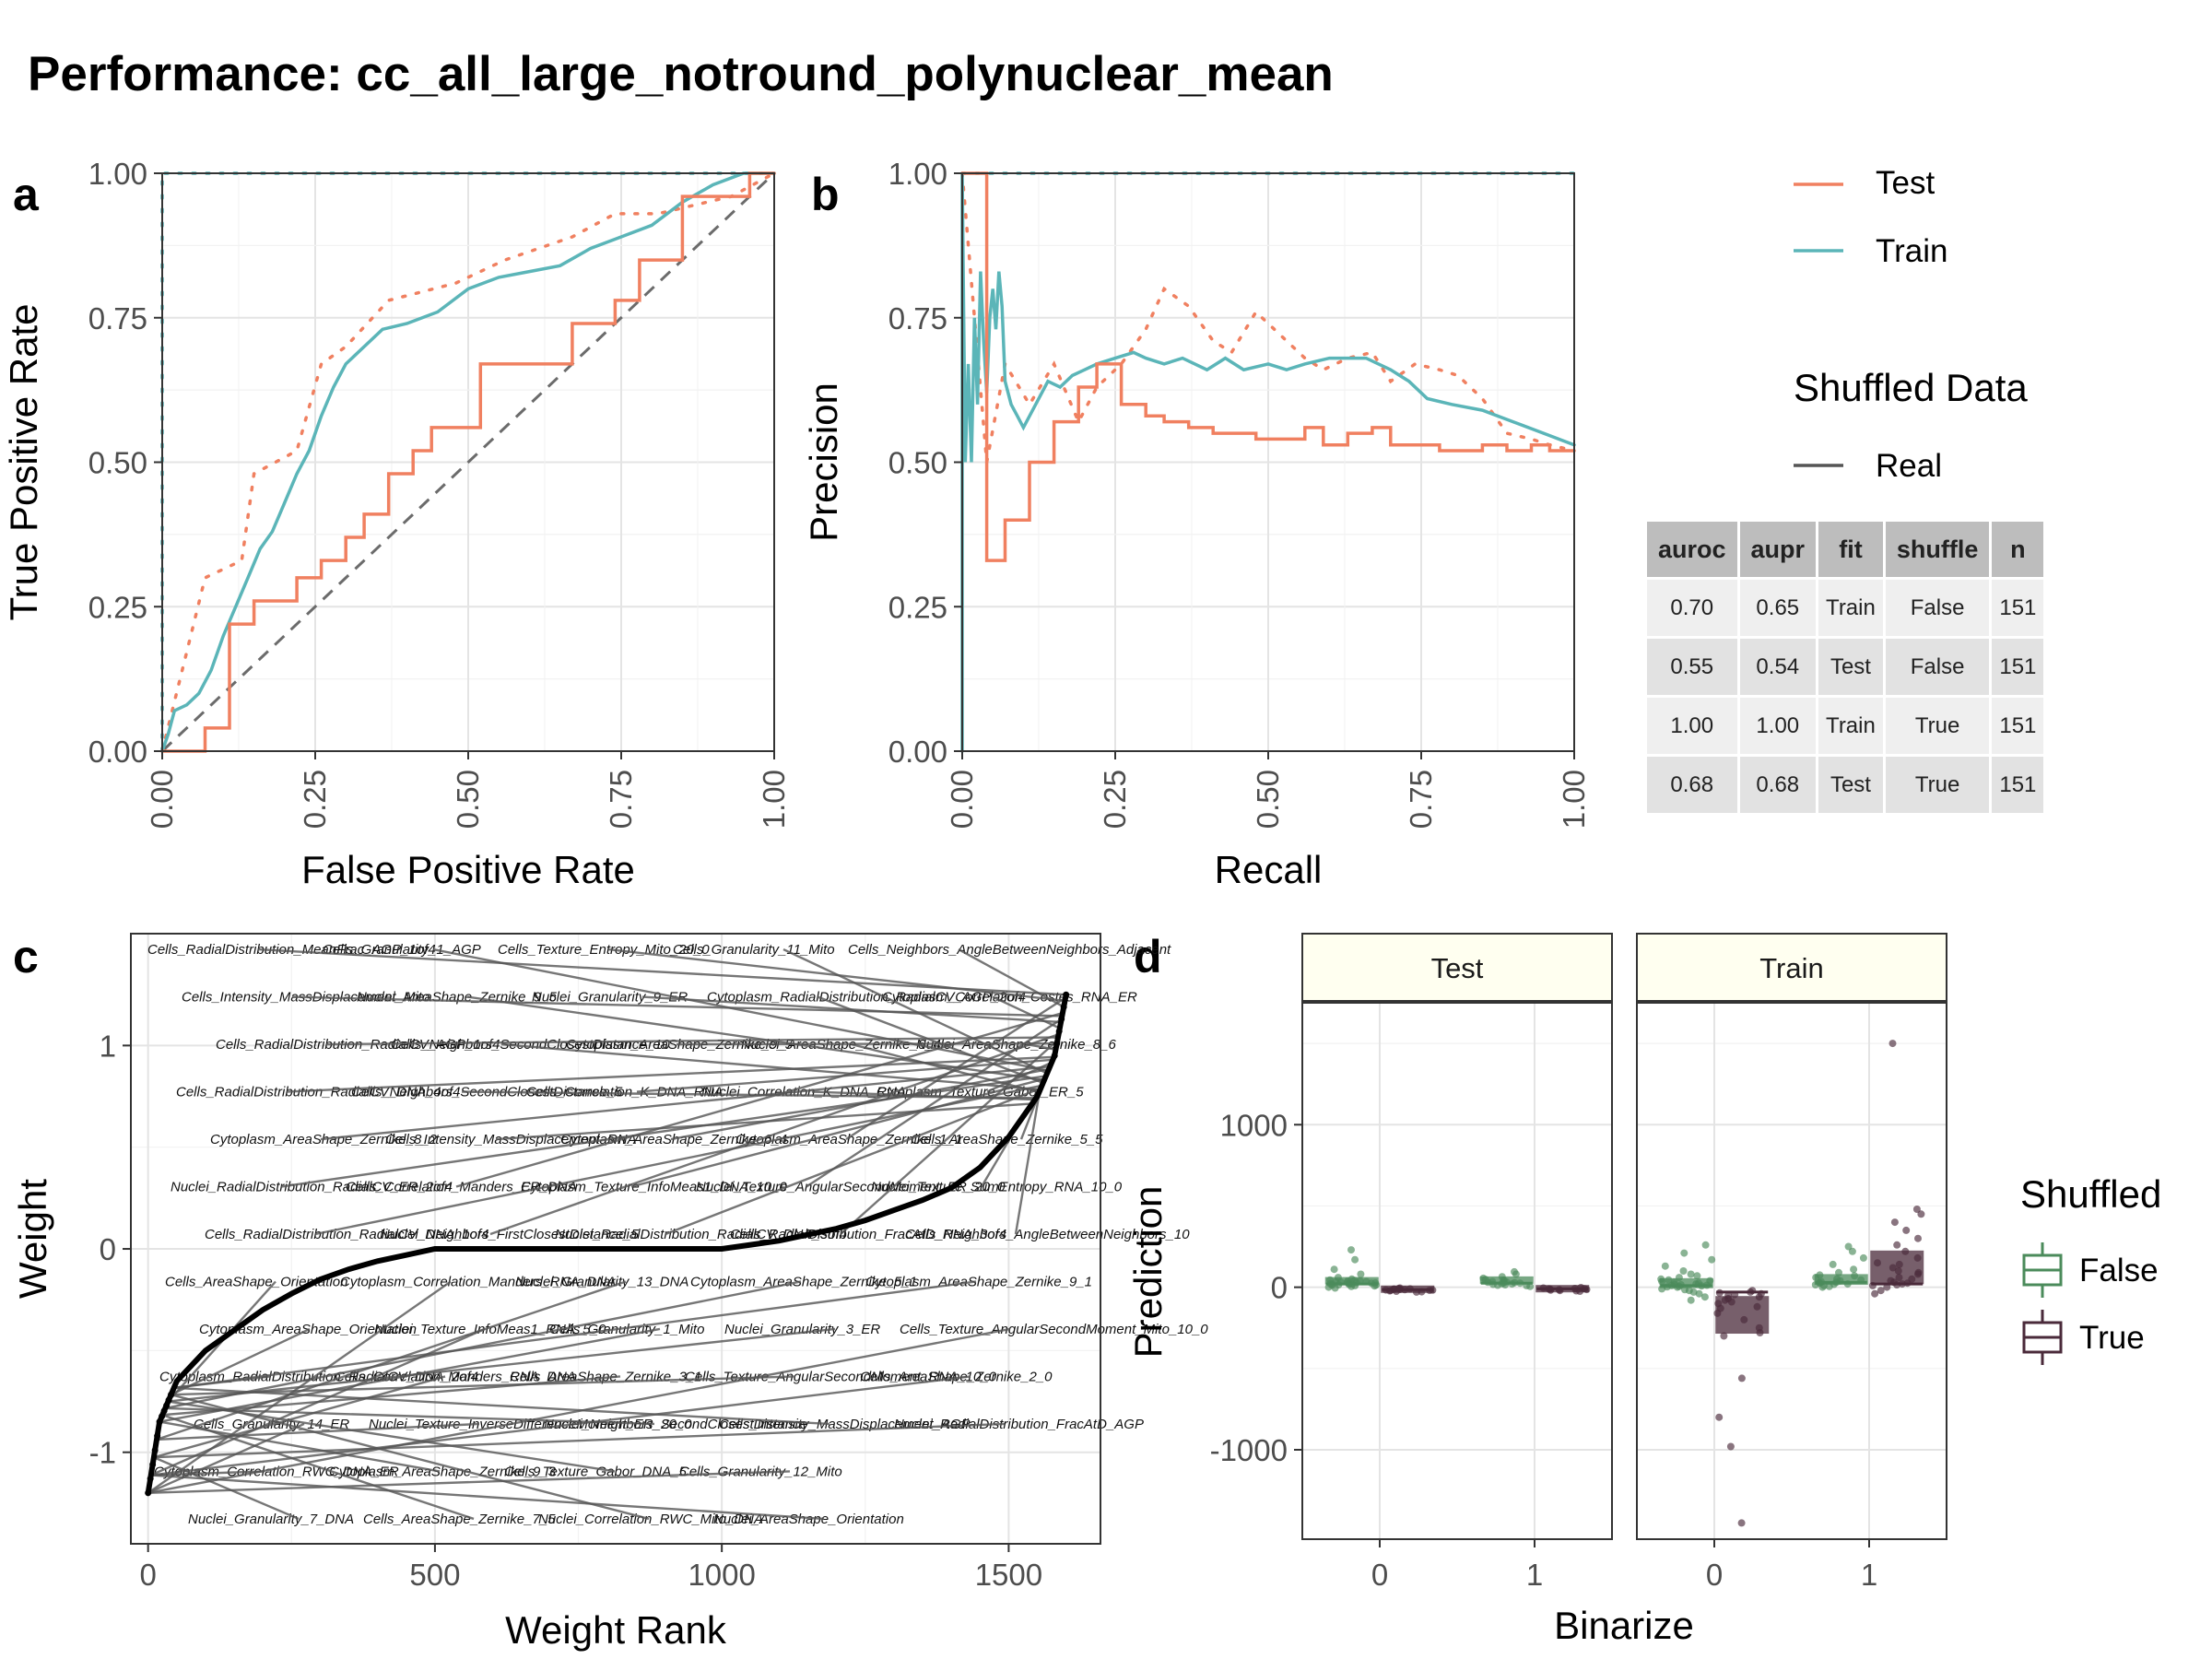 Image resolution: width=2212 pixels, height=1659 pixels. I want to click on table-row: 0.68 0.68 Test True 151, so click(1845, 785).